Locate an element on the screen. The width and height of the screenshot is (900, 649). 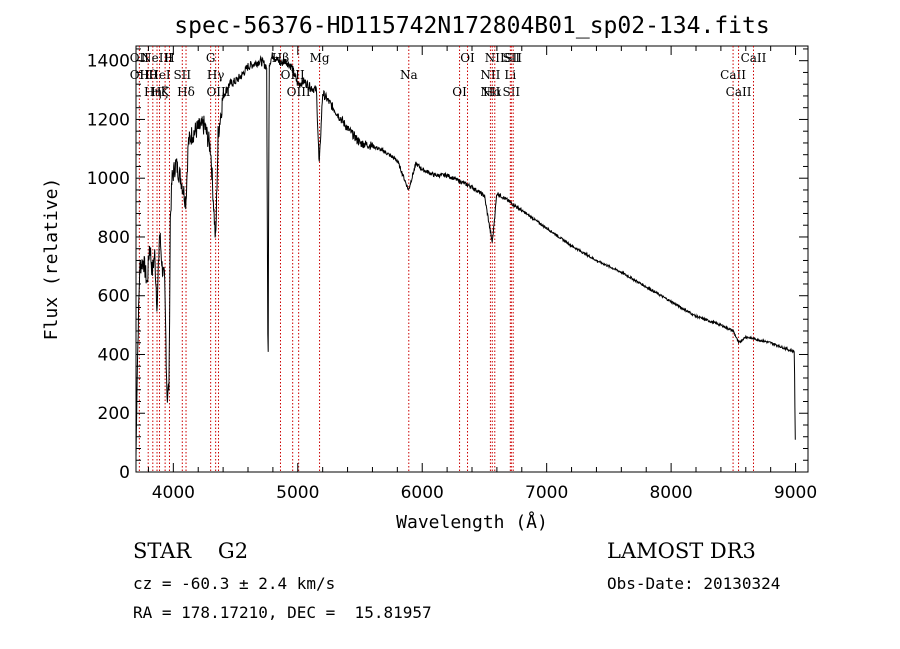
line-marker-label: G is located at coordinates (211, 58).